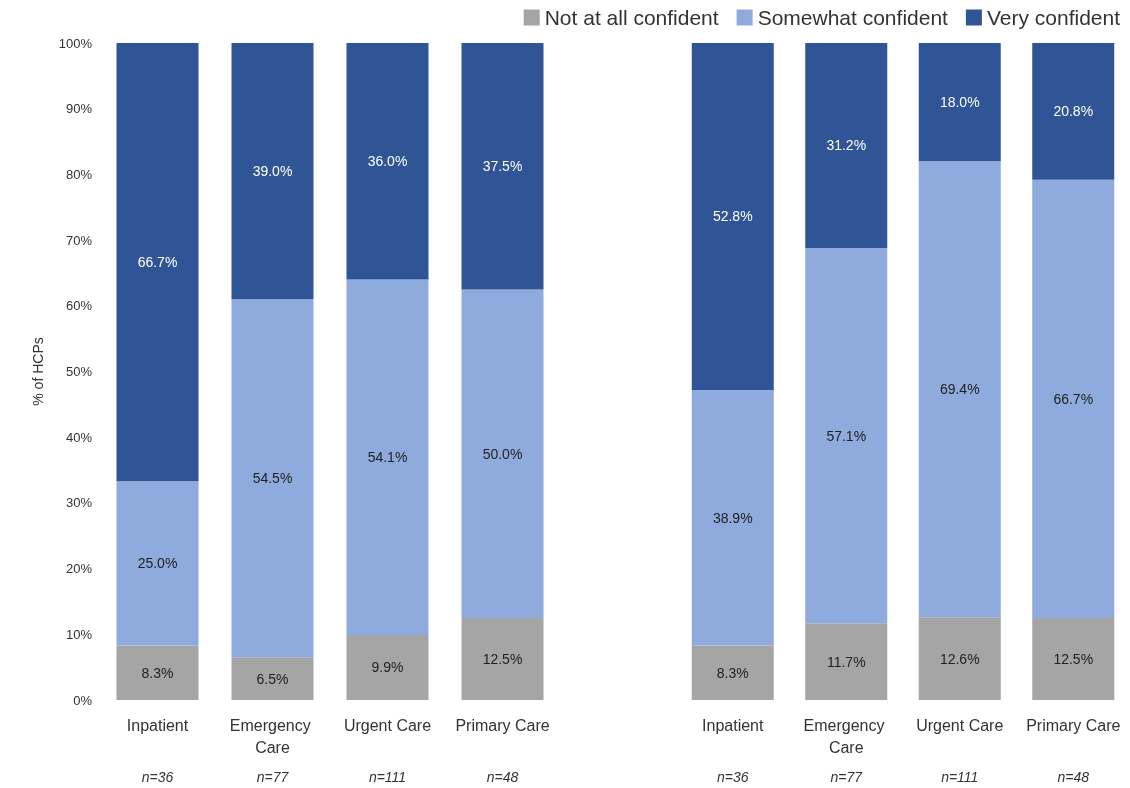 This screenshot has width=1130, height=788. I want to click on data-label: 20.8%, so click(1073, 111).